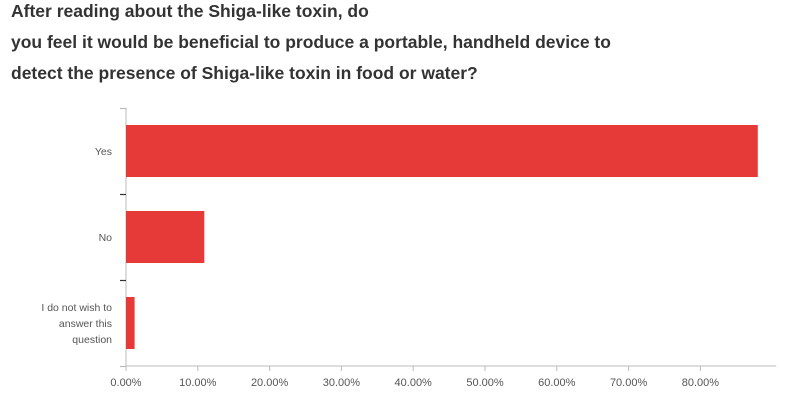 This screenshot has width=806, height=409. What do you see at coordinates (92, 340) in the screenshot?
I see `category-label-line: question` at bounding box center [92, 340].